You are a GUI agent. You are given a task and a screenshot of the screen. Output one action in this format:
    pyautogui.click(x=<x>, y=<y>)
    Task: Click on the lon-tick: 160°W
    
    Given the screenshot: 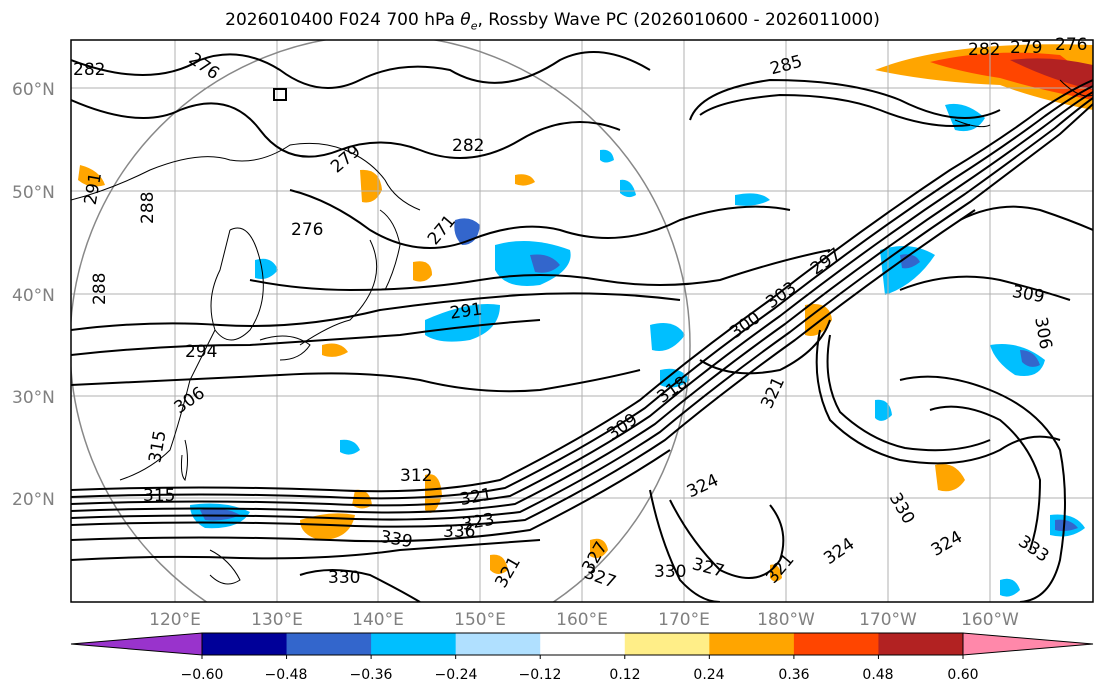 What is the action you would take?
    pyautogui.click(x=990, y=620)
    